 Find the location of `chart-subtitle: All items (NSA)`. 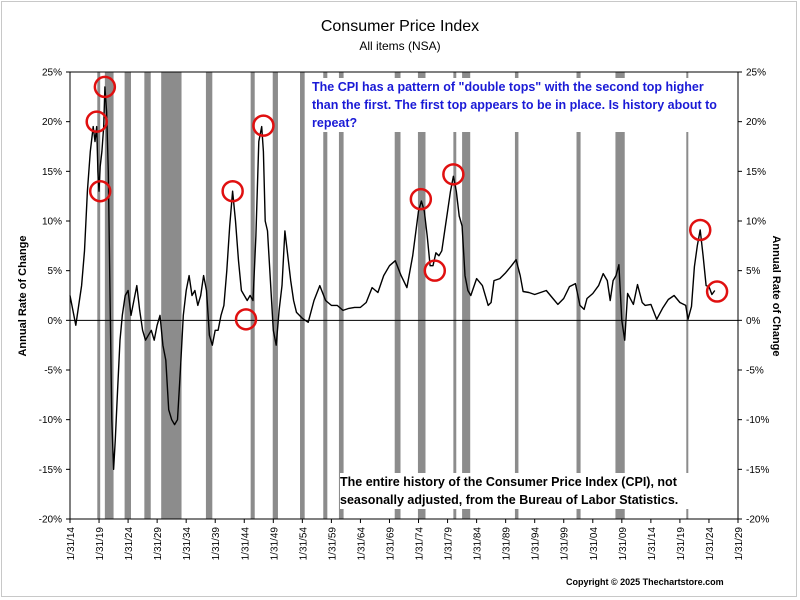

chart-subtitle: All items (NSA) is located at coordinates (400, 46).